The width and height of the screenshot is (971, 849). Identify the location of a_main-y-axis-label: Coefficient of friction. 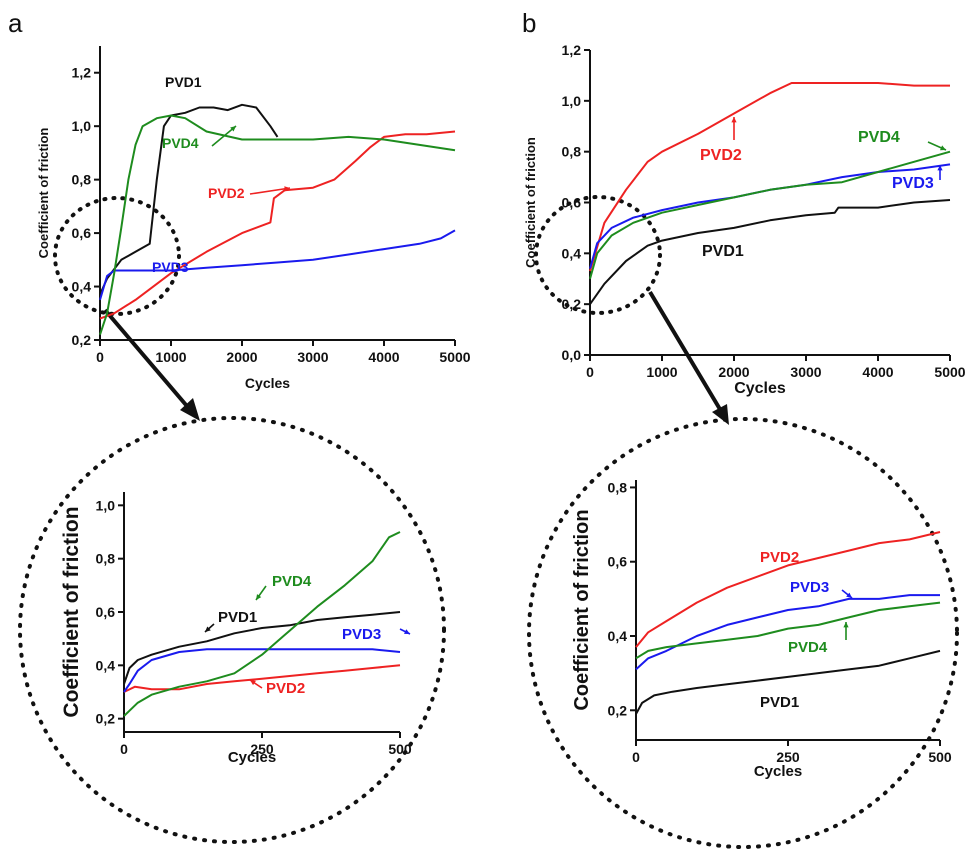
(43, 193).